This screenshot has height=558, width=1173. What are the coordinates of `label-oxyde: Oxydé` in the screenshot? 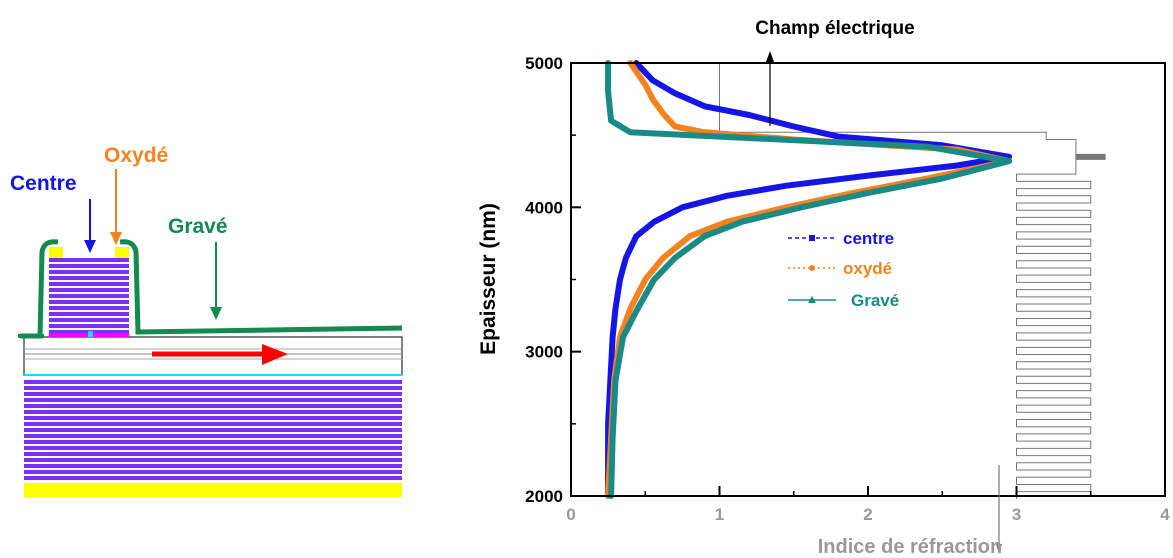 It's located at (136, 155).